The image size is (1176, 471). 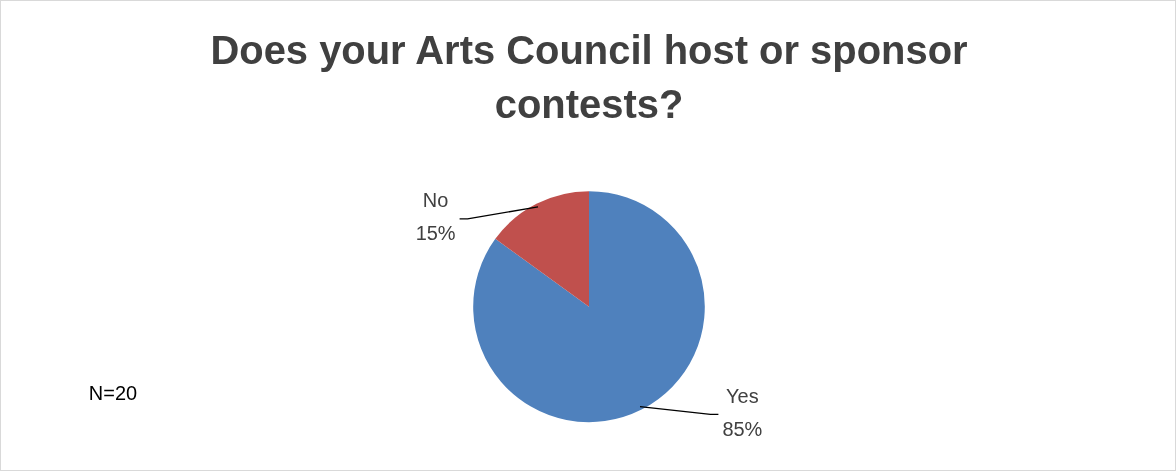 What do you see at coordinates (742, 428) in the screenshot?
I see `data-label: 85%` at bounding box center [742, 428].